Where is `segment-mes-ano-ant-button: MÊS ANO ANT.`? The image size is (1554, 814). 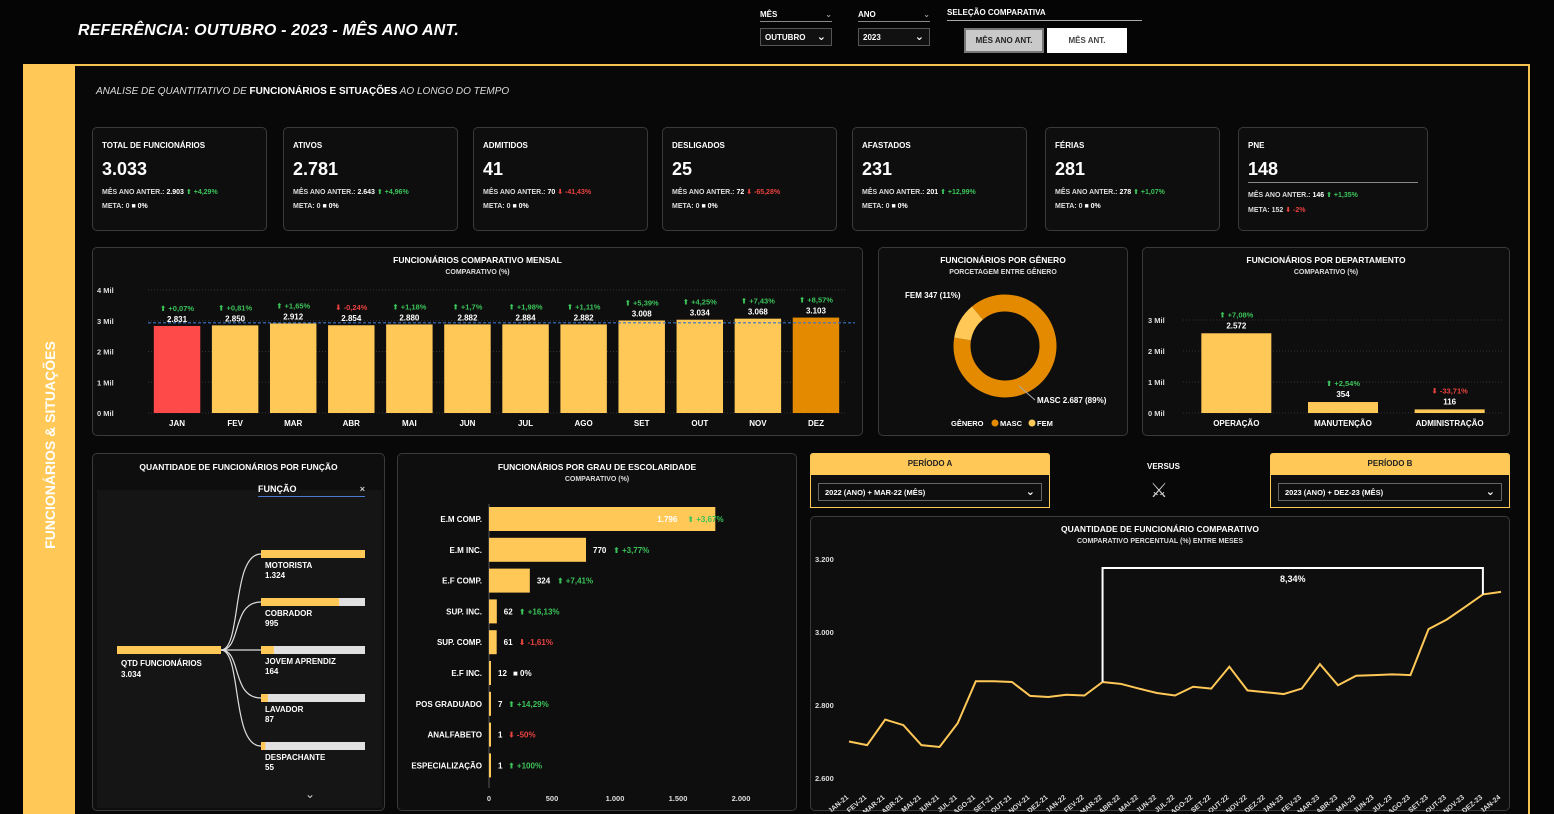
segment-mes-ano-ant-button: MÊS ANO ANT. is located at coordinates (1004, 40).